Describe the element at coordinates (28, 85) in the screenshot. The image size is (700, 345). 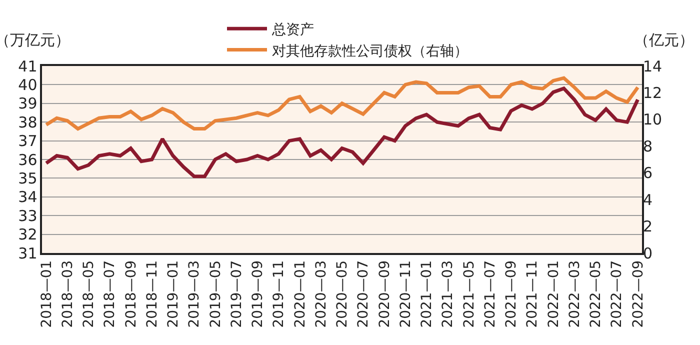
I see `y-tick-label: 40` at that location.